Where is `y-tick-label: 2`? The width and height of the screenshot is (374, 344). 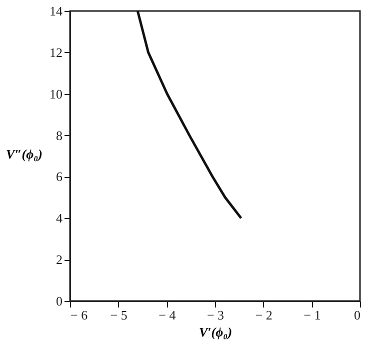
y-tick-label: 2 is located at coordinates (59, 260).